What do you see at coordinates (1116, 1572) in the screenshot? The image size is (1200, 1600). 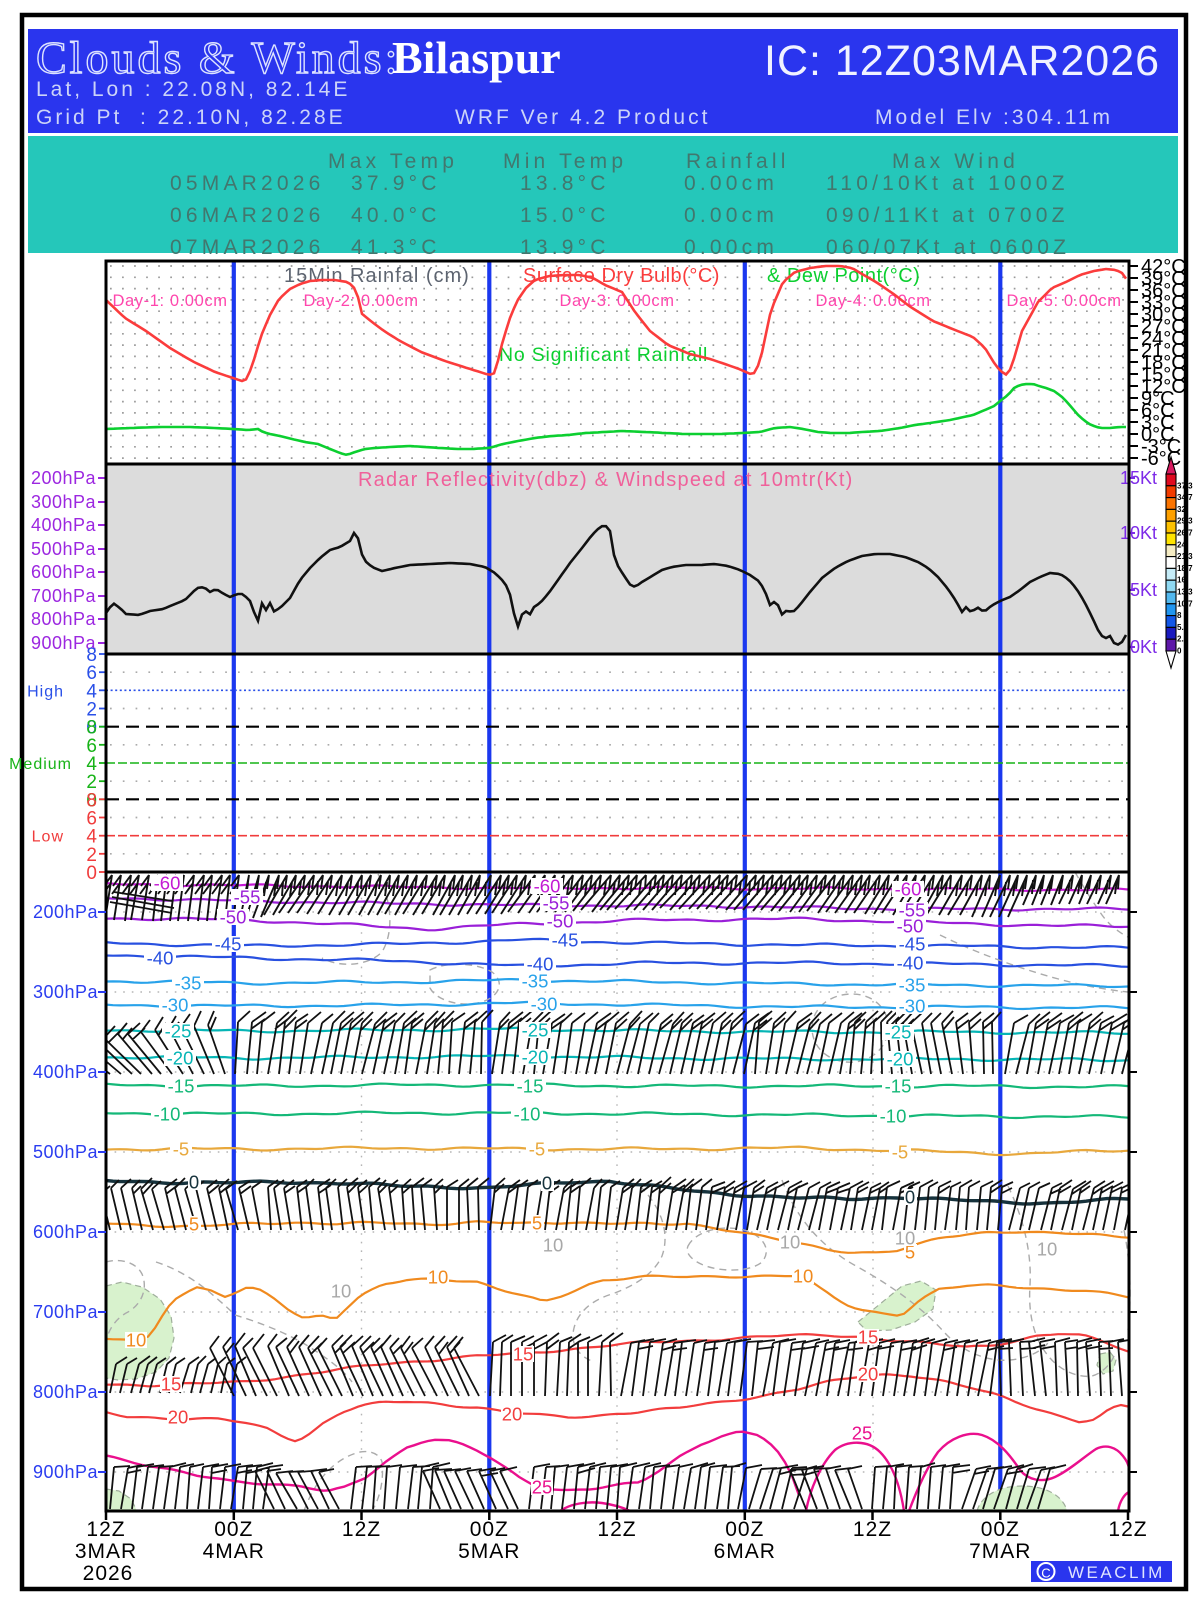 I see `svg-text: WEACLIM` at bounding box center [1116, 1572].